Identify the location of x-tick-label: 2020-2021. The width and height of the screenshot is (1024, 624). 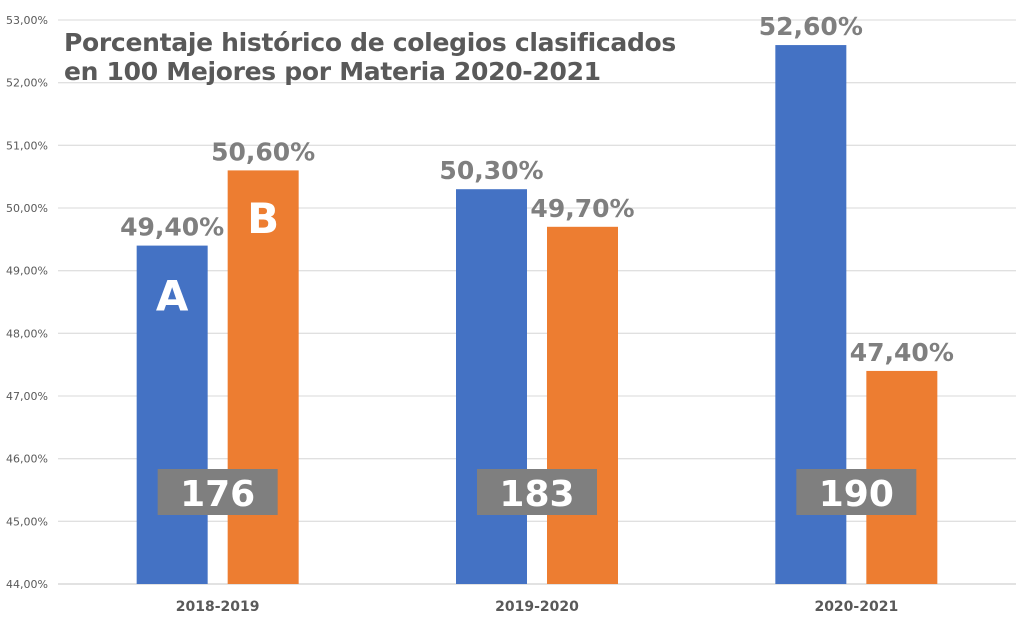
(856, 607).